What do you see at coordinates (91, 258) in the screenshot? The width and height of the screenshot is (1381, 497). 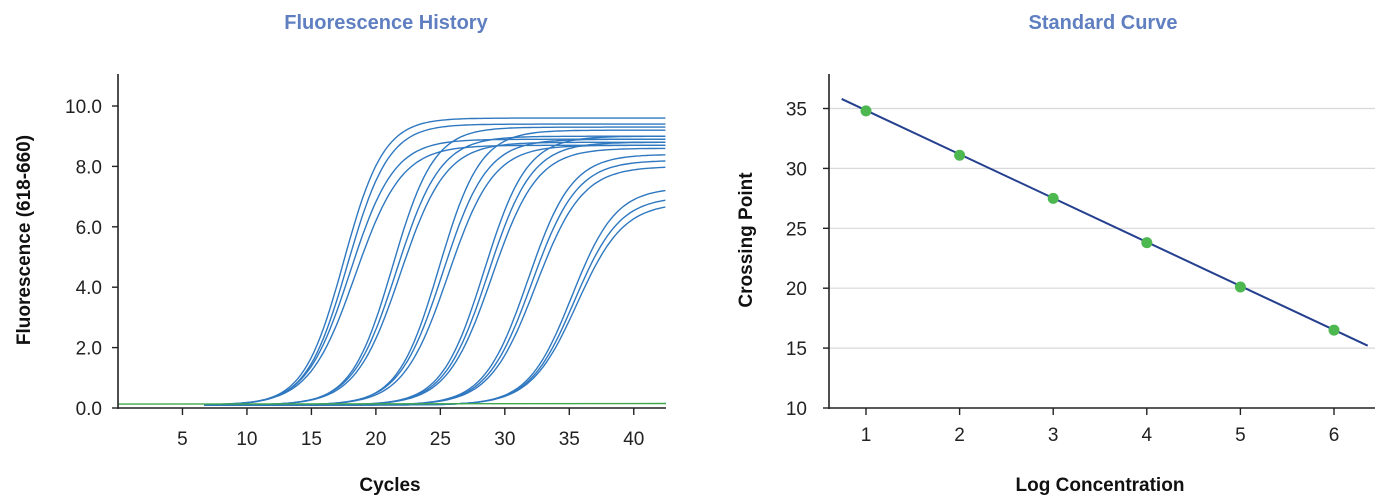 I see `fluorescence-y-ticks: 0.0 2.0 4.0 6.0 8.0 10.0` at bounding box center [91, 258].